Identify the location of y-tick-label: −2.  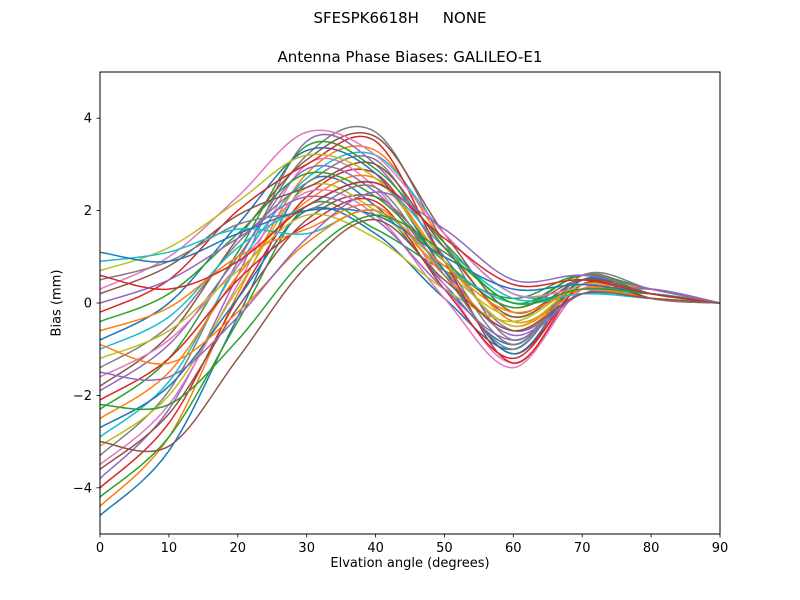
(82, 396).